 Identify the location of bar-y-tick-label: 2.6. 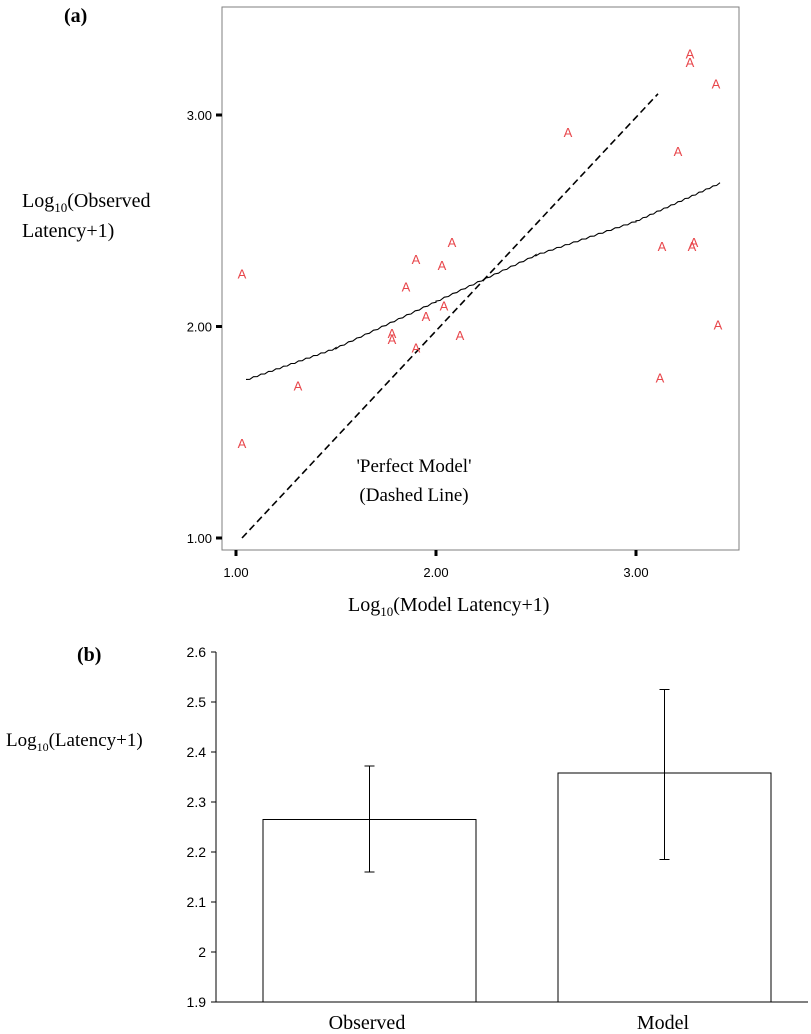
(197, 652).